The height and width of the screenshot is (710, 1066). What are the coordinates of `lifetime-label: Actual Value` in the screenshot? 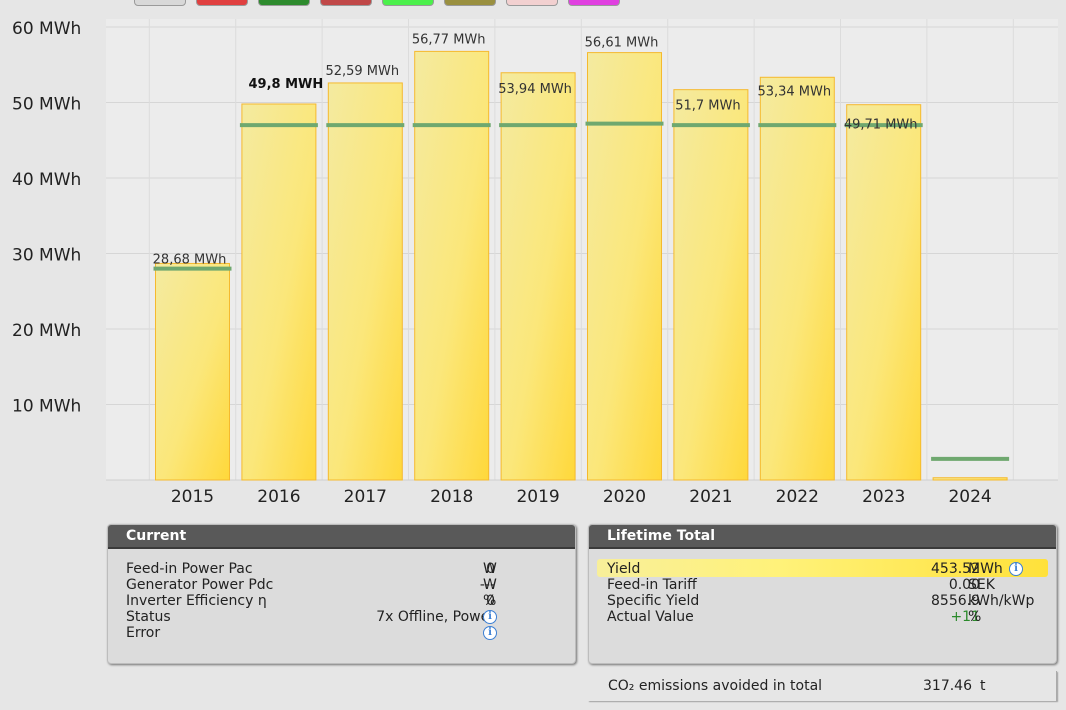 It's located at (650, 617).